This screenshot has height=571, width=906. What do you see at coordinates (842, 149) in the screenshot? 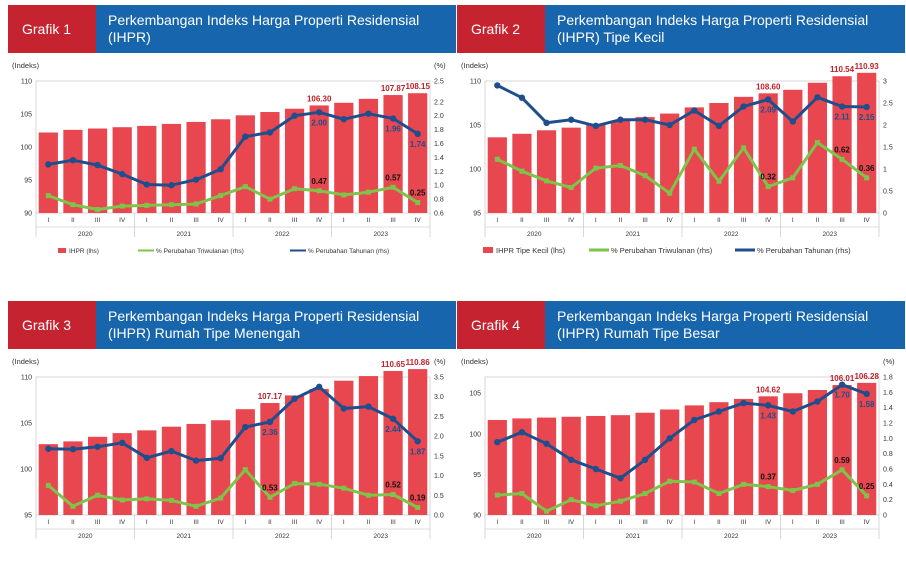
I see `quarterly-value-label: 0.62` at bounding box center [842, 149].